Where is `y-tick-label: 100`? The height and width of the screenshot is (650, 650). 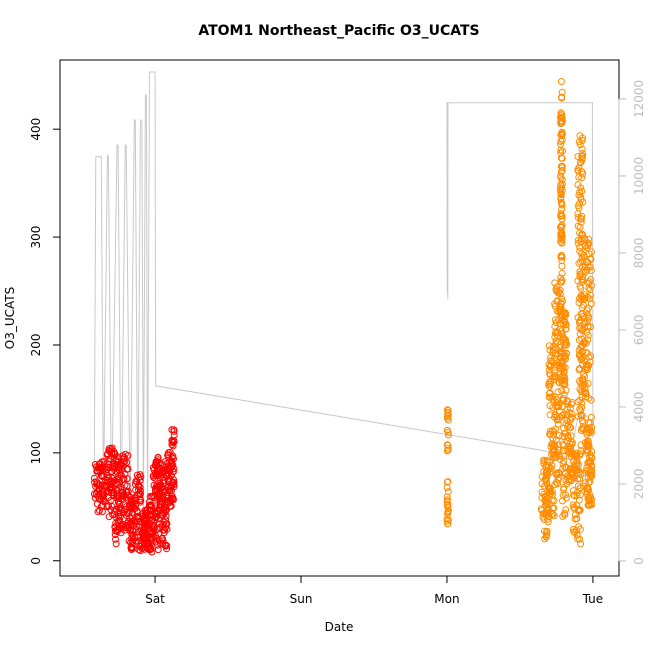
y-tick-label: 100 is located at coordinates (36, 452).